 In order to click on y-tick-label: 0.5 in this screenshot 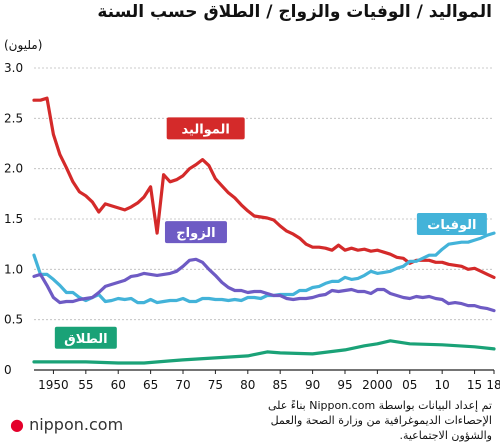, I will do `click(13, 320)`.